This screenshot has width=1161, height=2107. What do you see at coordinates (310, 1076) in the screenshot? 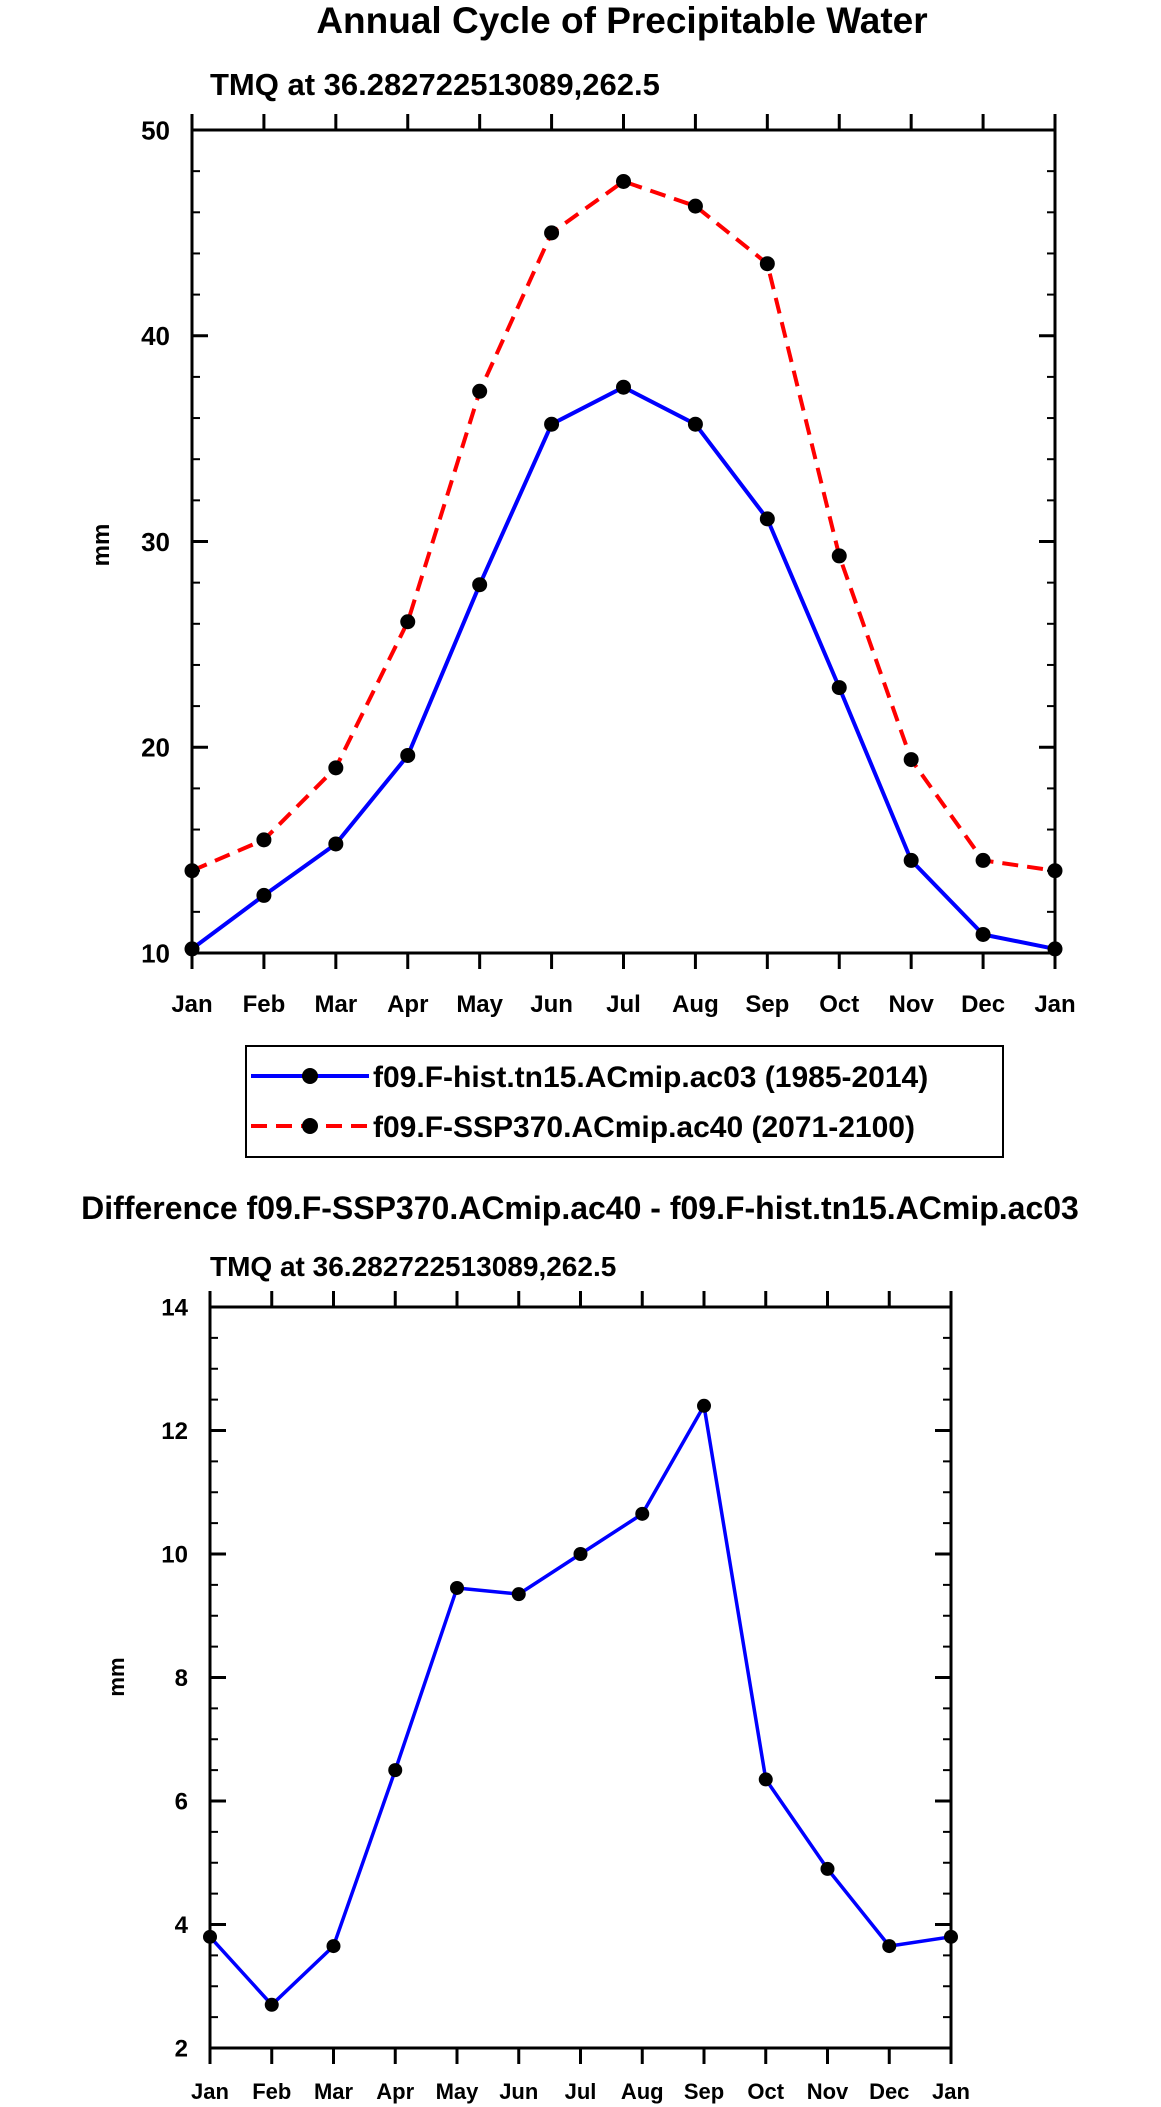
I see `legend-marker-hist` at bounding box center [310, 1076].